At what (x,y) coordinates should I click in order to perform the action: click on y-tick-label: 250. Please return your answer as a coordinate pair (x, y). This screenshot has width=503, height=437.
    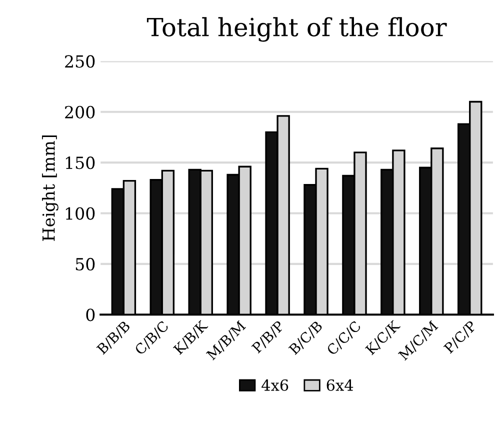
    Looking at the image, I should click on (80, 61).